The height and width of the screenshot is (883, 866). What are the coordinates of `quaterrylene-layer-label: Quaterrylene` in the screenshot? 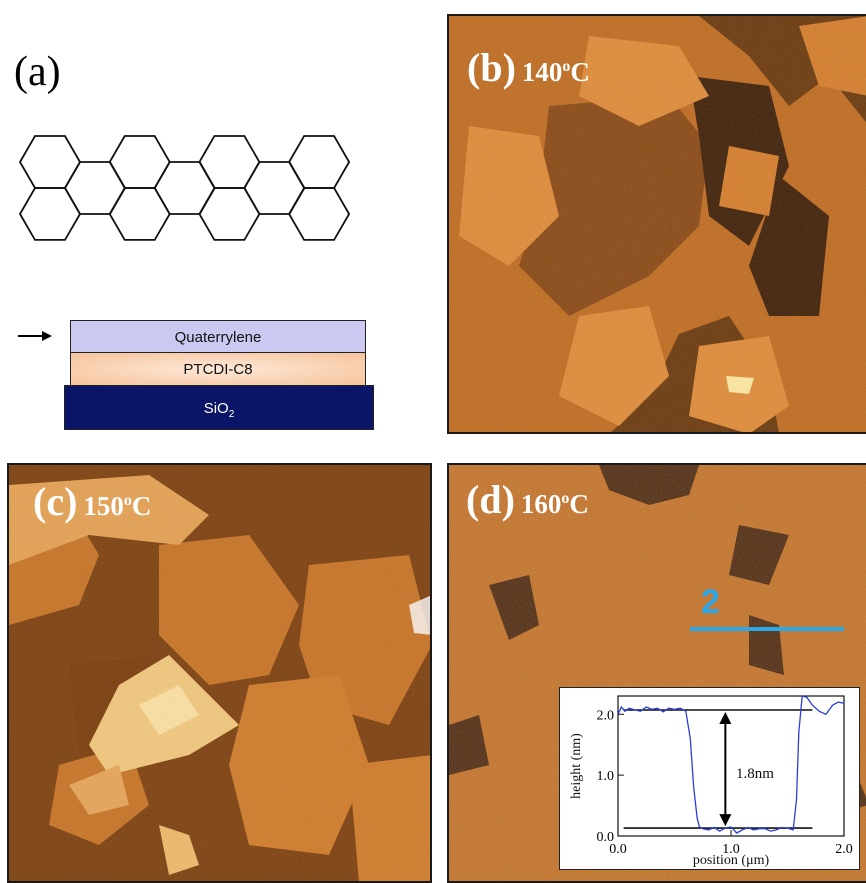 It's located at (218, 337).